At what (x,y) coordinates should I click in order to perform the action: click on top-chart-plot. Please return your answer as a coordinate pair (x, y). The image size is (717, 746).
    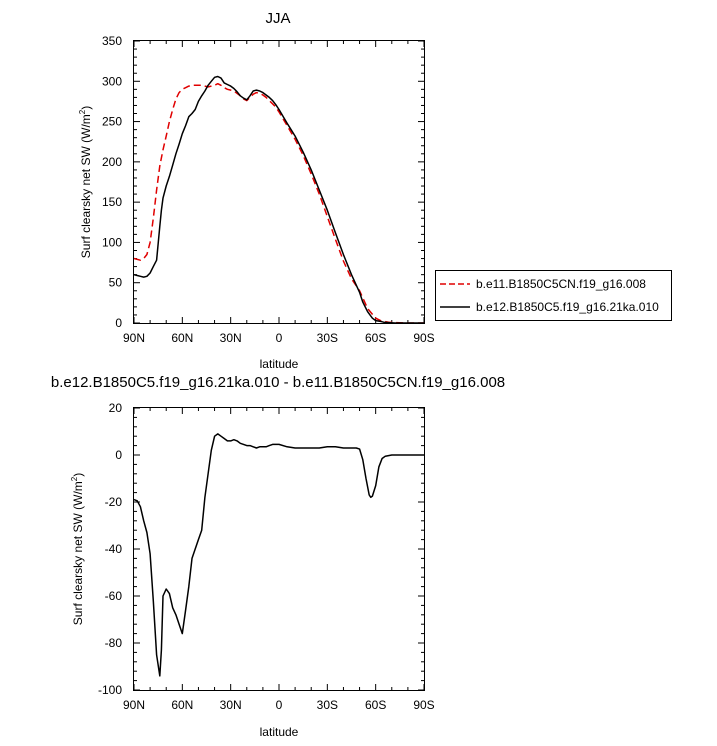
    Looking at the image, I should click on (278, 199).